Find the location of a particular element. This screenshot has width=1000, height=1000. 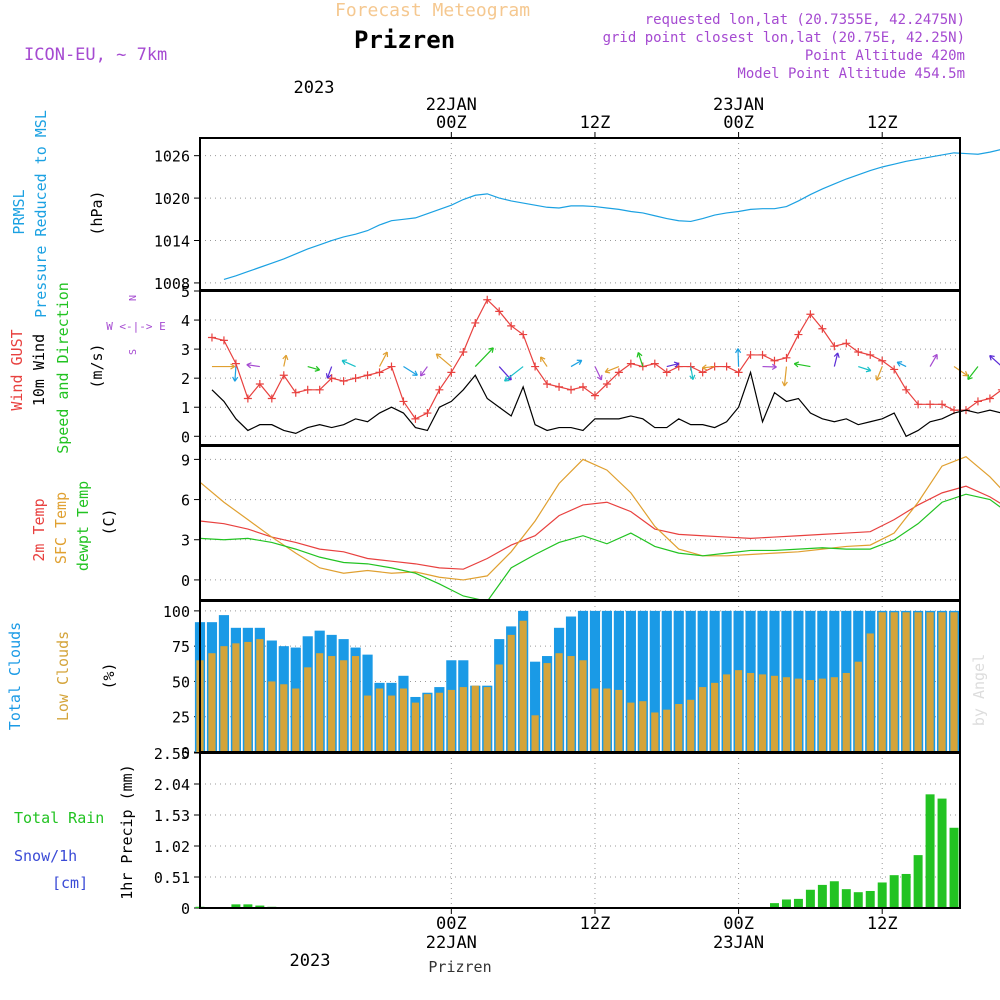

requested-coords: requested lon,lat (20.7355E, 42.2475N) is located at coordinates (805, 20).